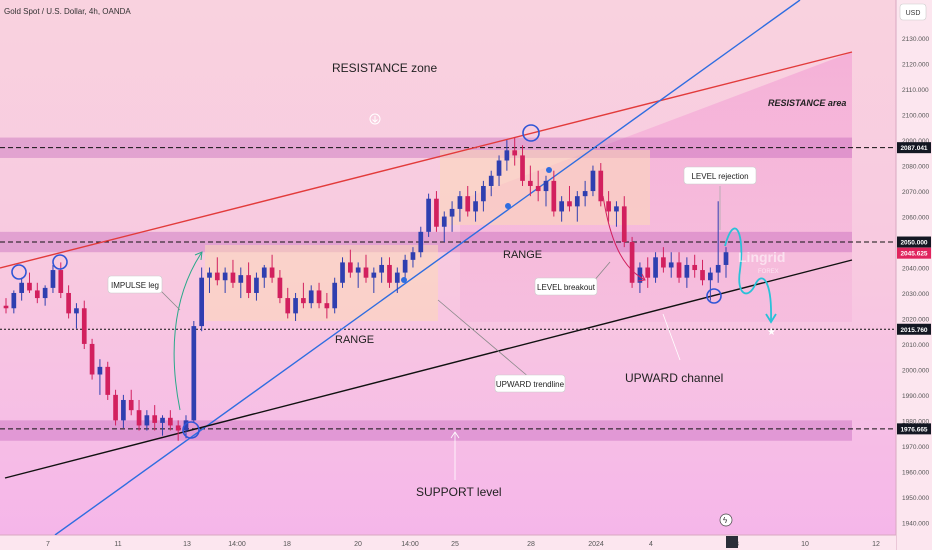 This screenshot has width=932, height=555. What do you see at coordinates (915, 345) in the screenshot?
I see `price-tick-label: 2010.000` at bounding box center [915, 345].